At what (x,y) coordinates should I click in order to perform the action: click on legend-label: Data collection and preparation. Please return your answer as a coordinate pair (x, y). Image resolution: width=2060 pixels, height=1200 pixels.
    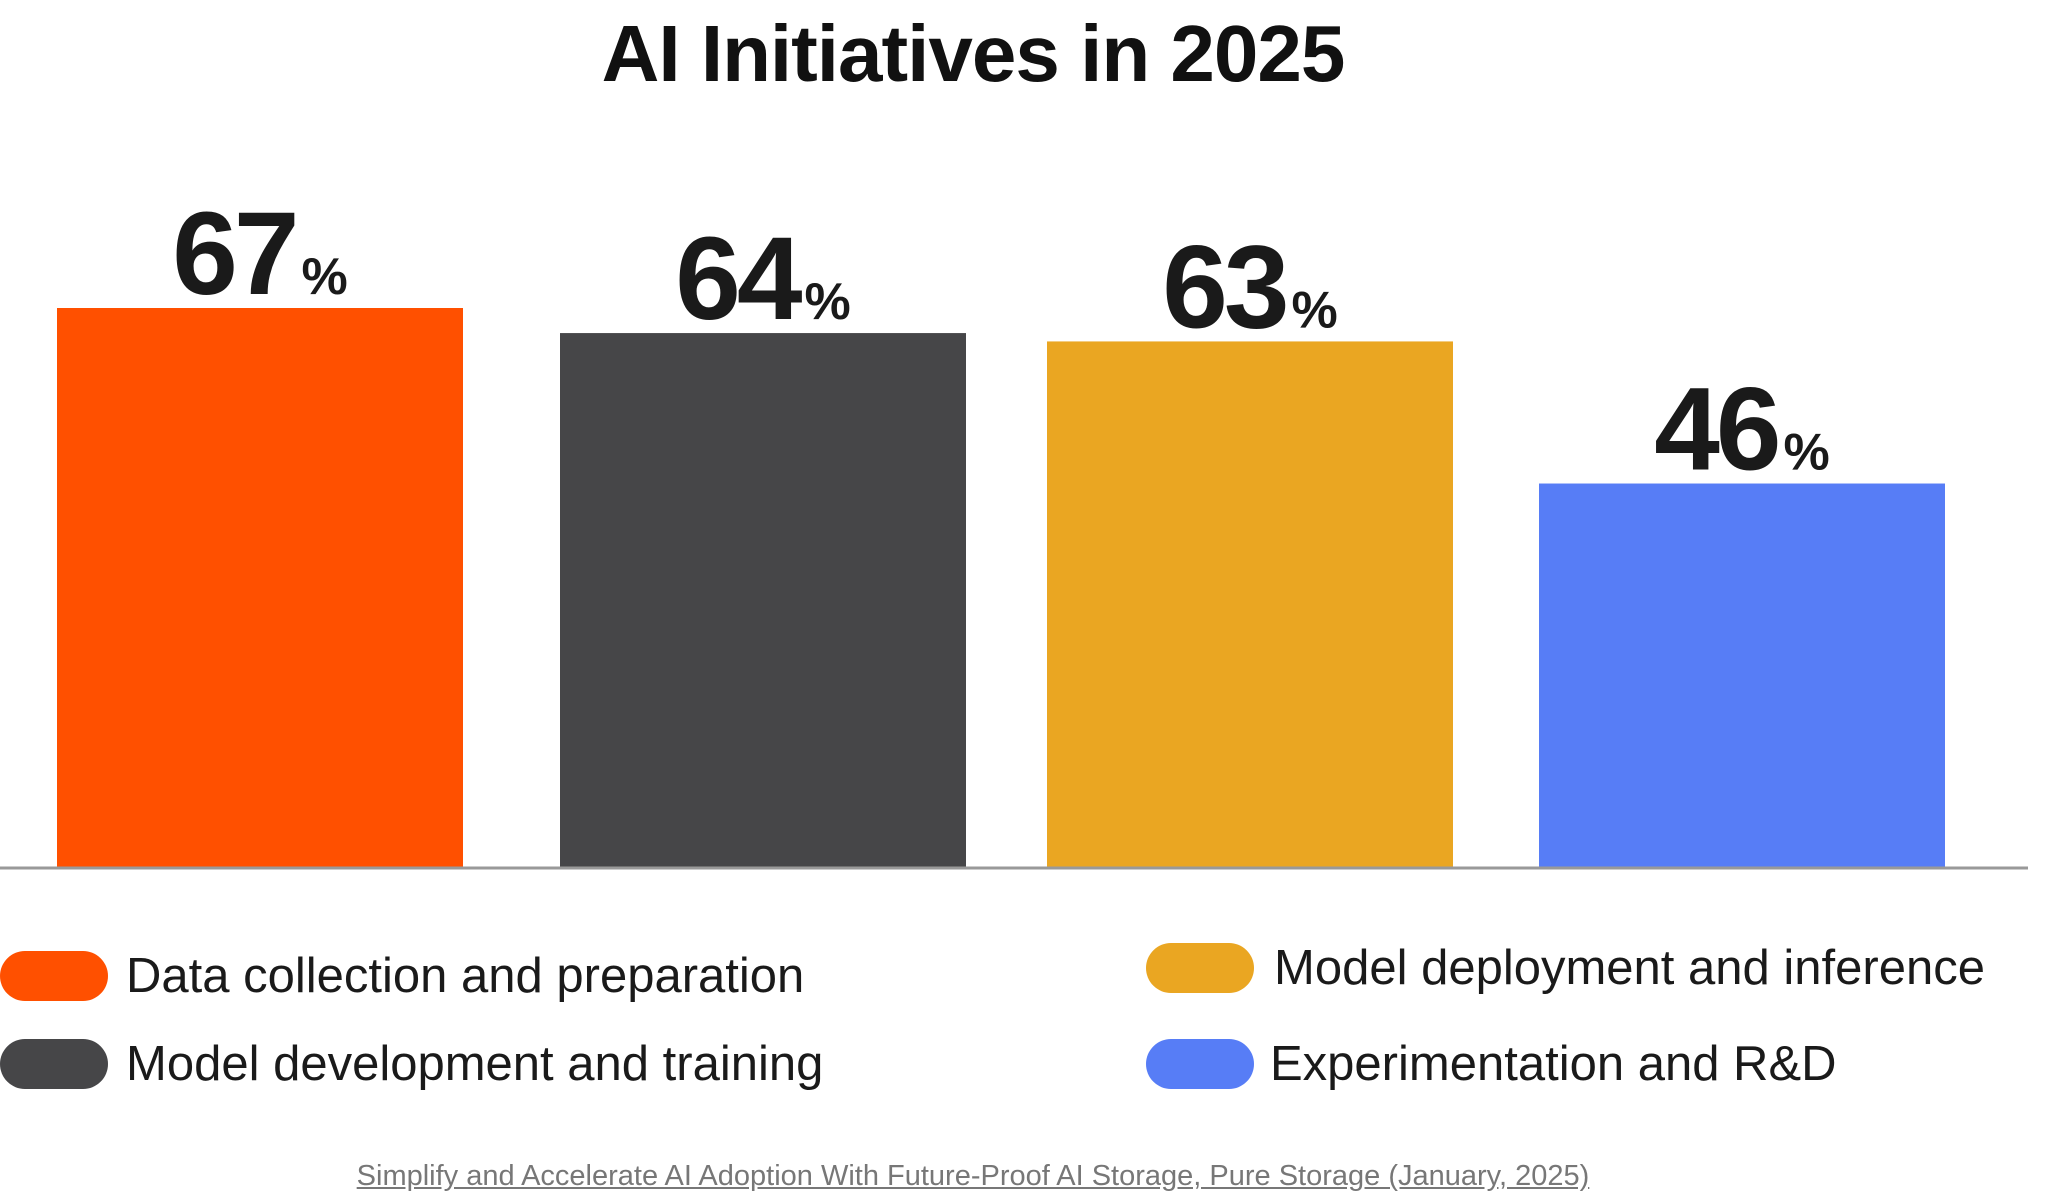
    Looking at the image, I should click on (465, 976).